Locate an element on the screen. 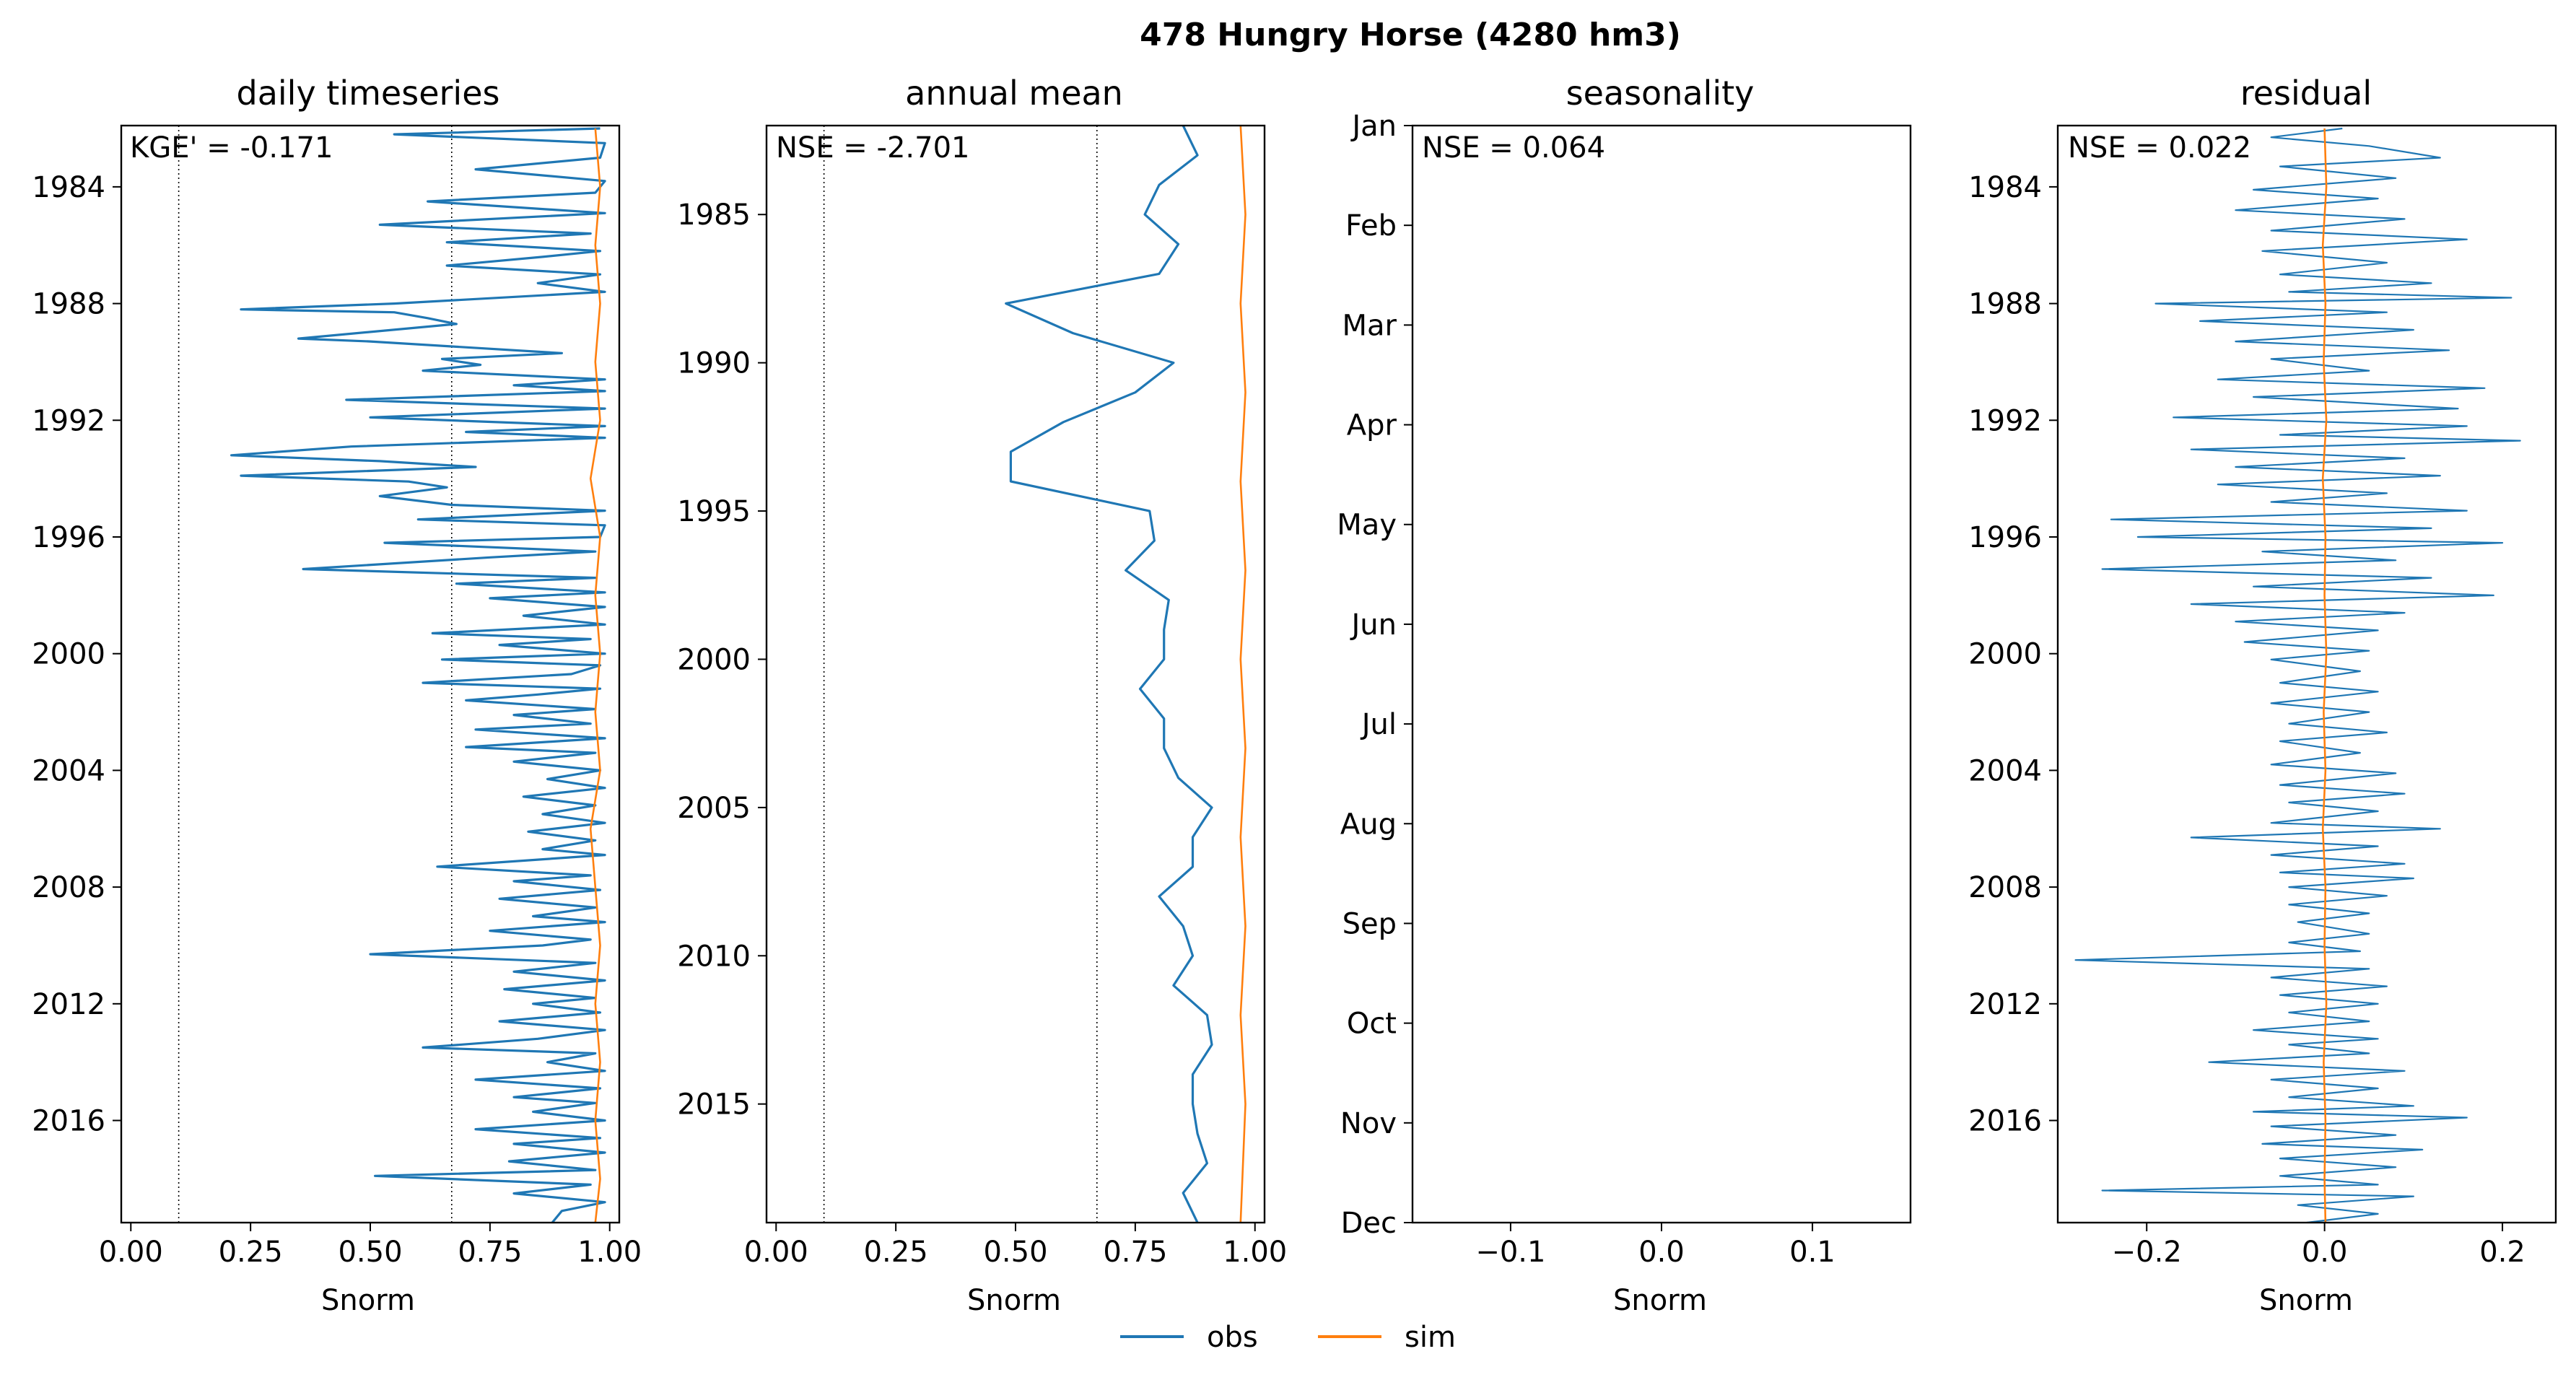  y-tick-label: 1995 is located at coordinates (714, 511).